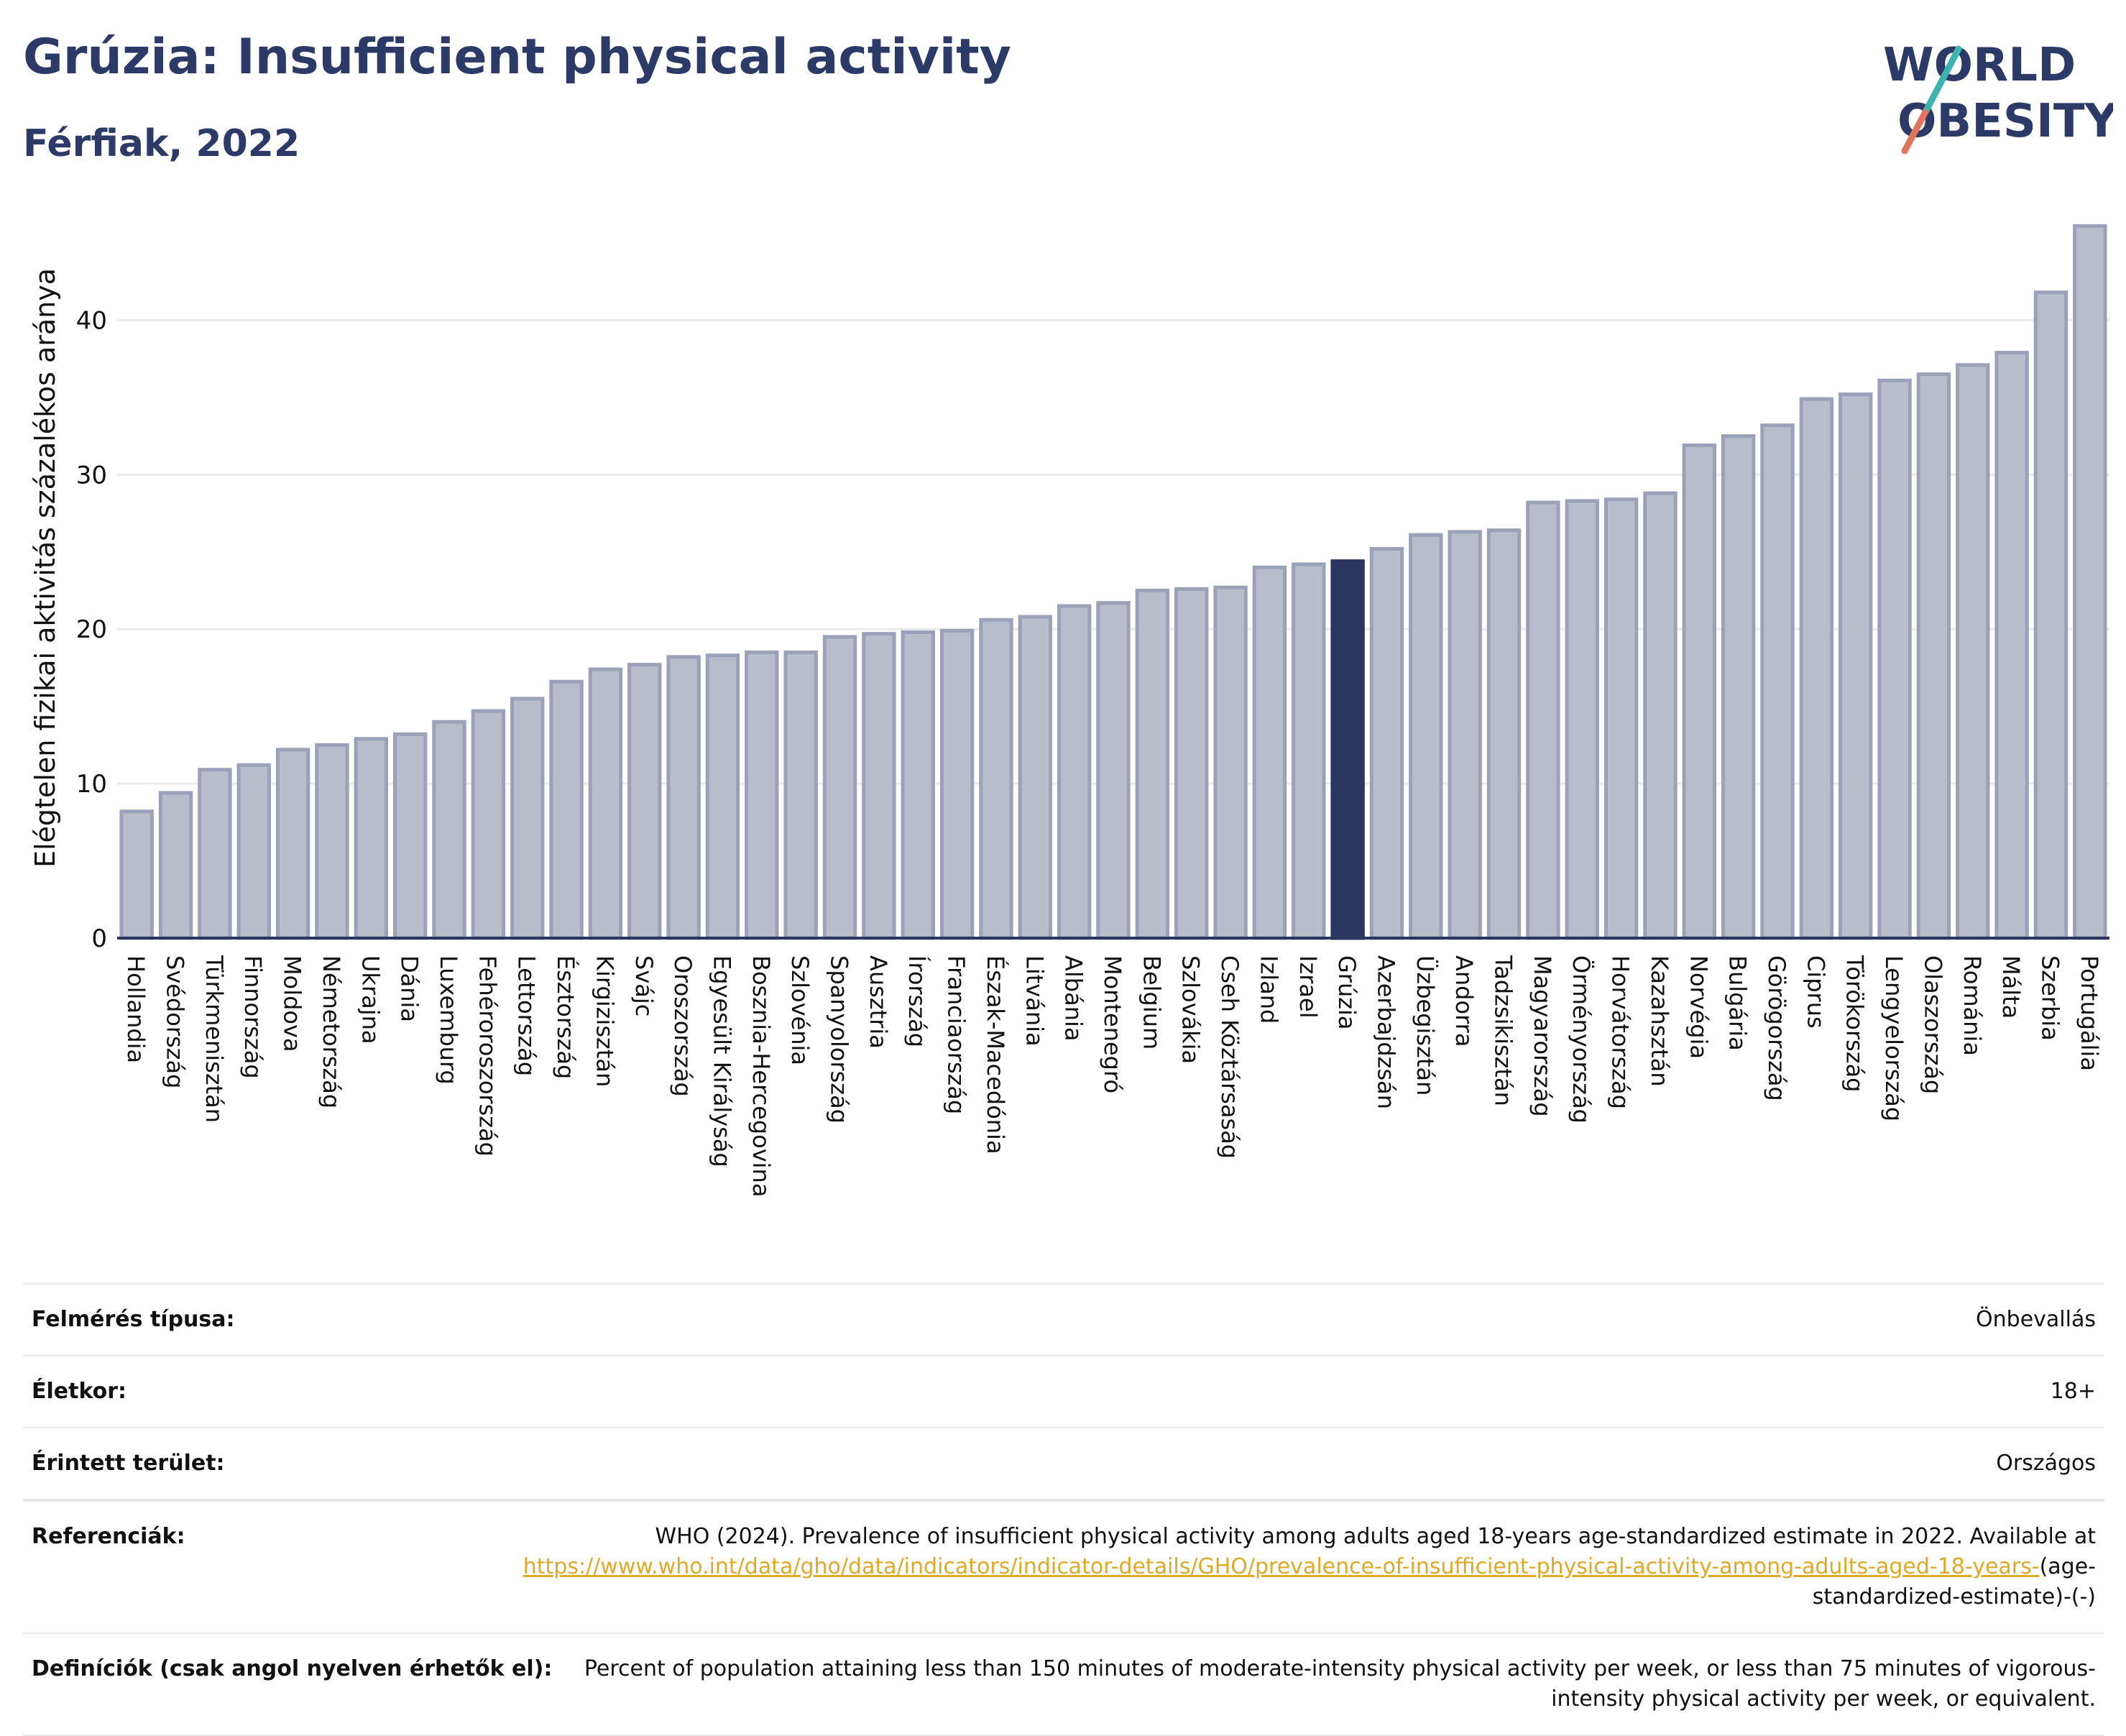 The image size is (2126, 1736). Describe the element at coordinates (1347, 992) in the screenshot. I see `x-tick-label: Grúzia` at that location.